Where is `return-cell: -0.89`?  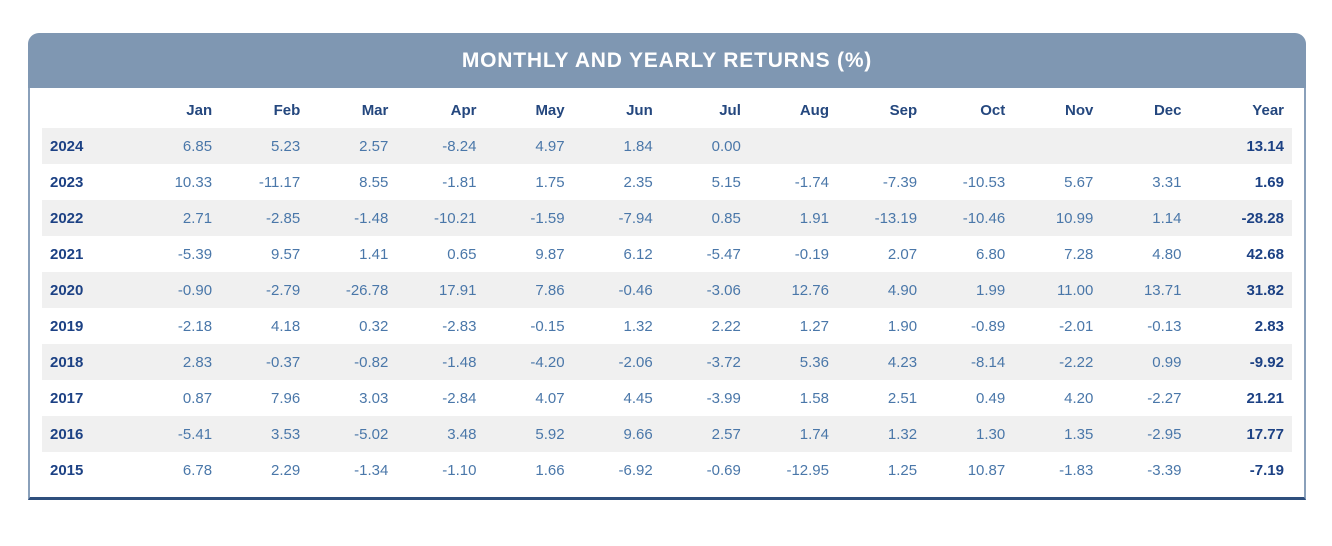 return-cell: -0.89 is located at coordinates (988, 326).